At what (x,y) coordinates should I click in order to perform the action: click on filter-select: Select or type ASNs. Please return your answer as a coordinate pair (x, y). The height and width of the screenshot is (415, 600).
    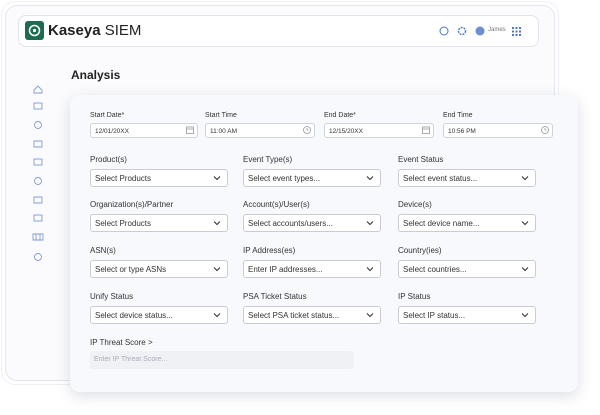
    Looking at the image, I should click on (159, 269).